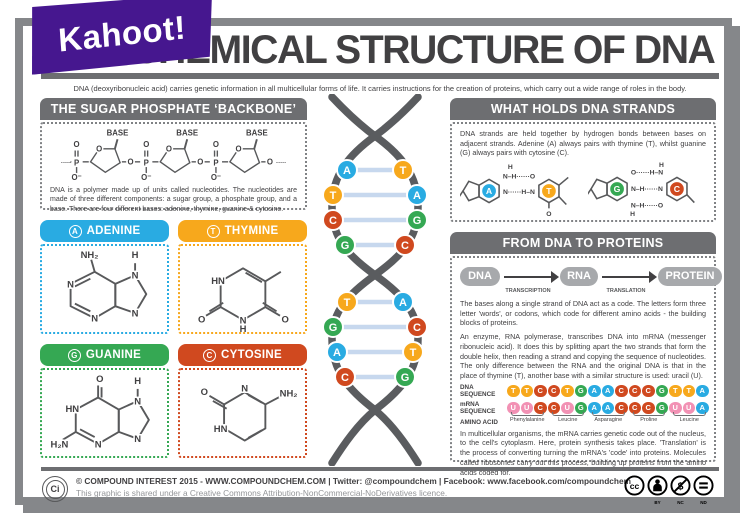  I want to click on svg-text: N–H······O, so click(647, 206).